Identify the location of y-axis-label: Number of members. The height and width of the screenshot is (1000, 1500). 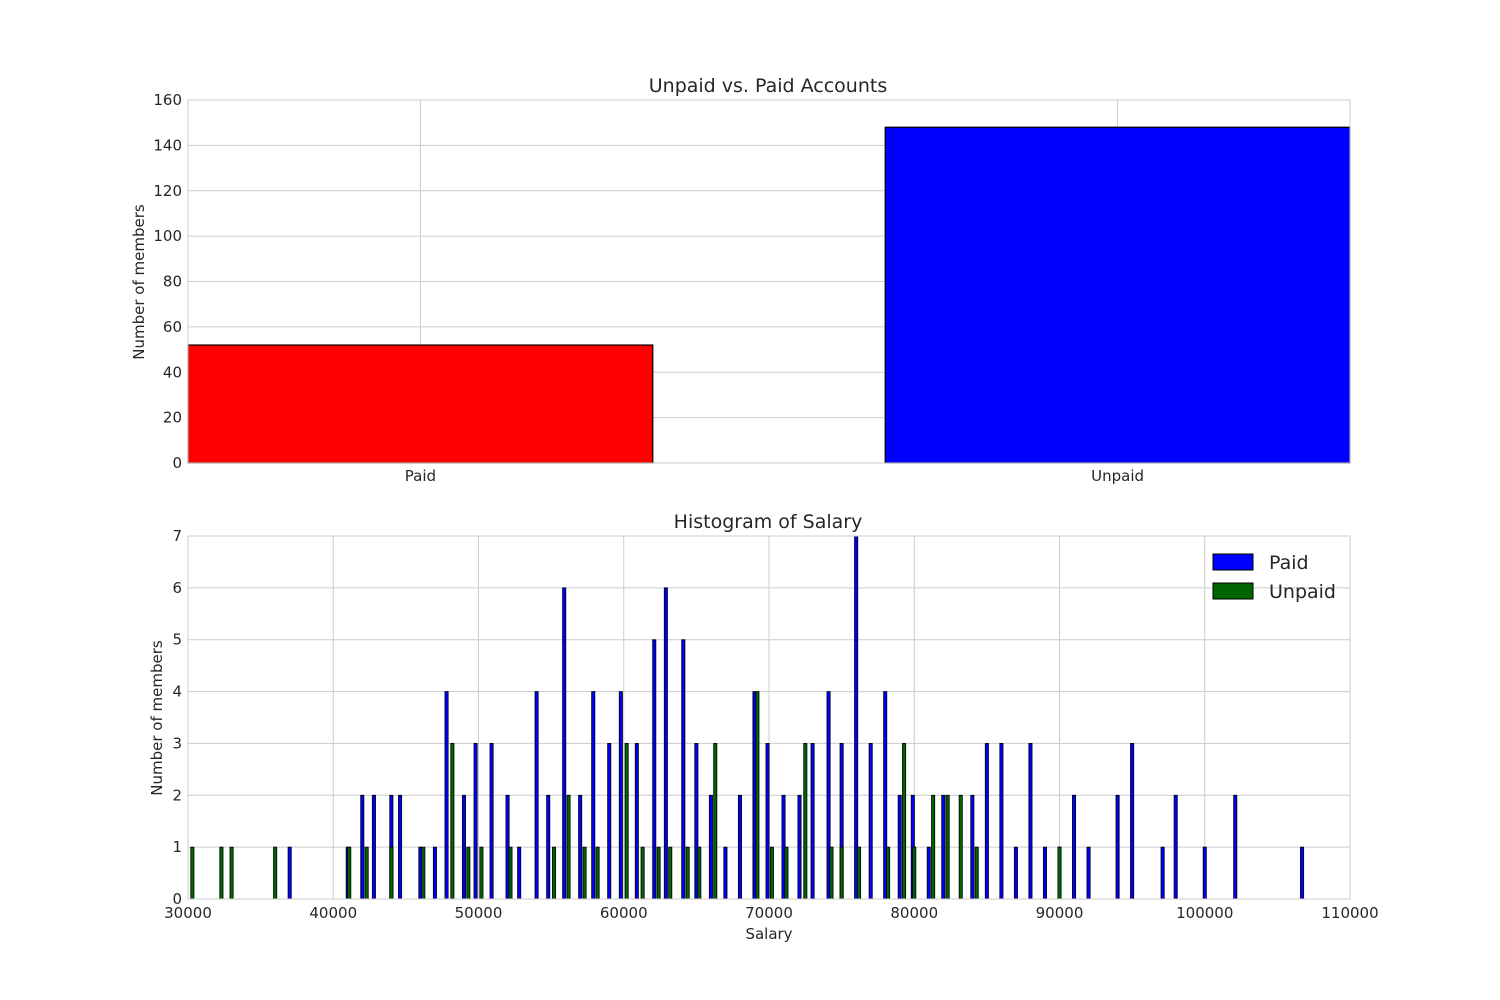
(139, 282).